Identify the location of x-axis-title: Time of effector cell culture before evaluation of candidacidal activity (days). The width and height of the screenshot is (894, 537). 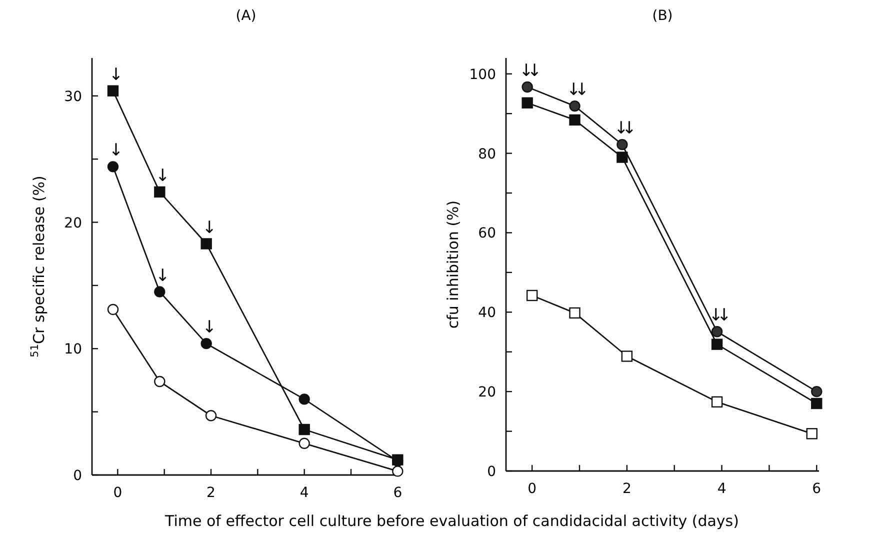
(451, 521).